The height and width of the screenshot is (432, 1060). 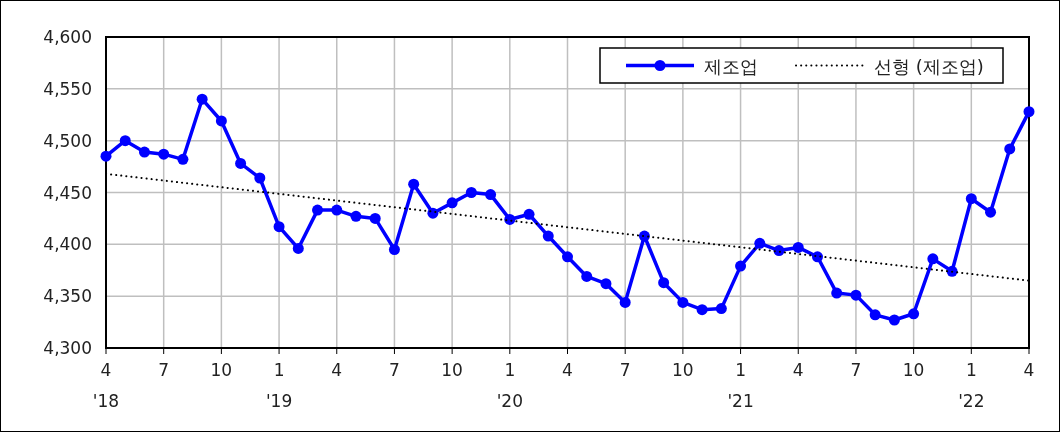 I want to click on x-tick-label: 1 '19, so click(x=279, y=385).